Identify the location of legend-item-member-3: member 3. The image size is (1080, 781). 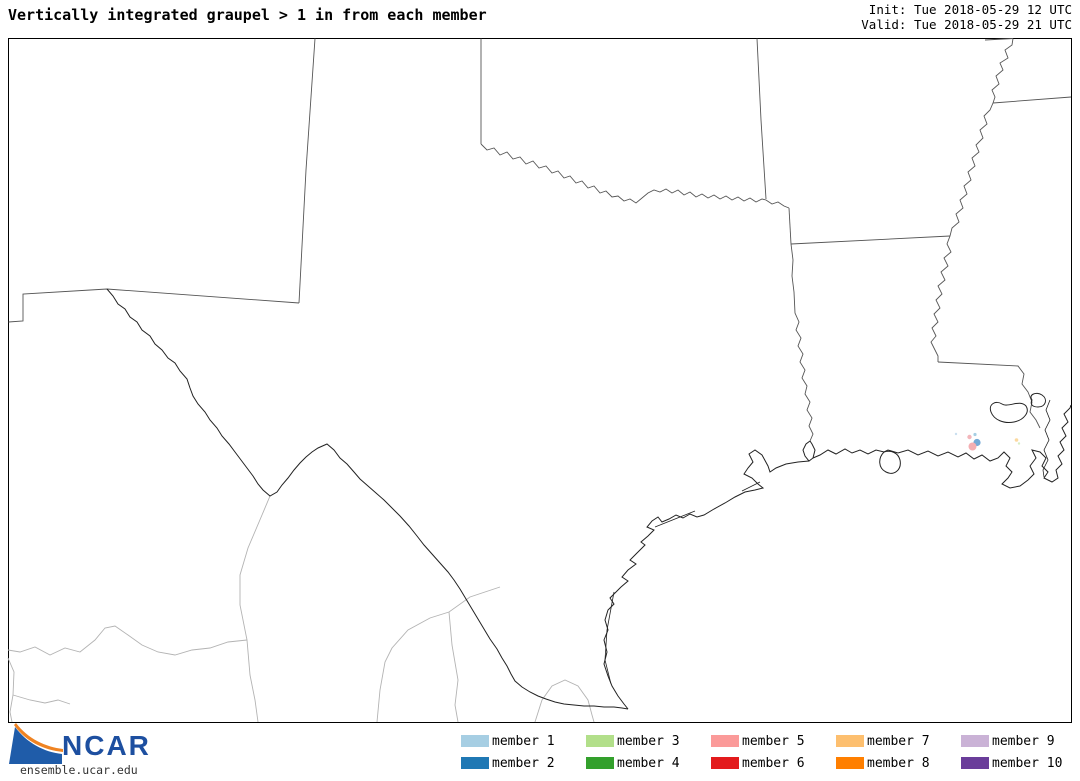
(648, 741).